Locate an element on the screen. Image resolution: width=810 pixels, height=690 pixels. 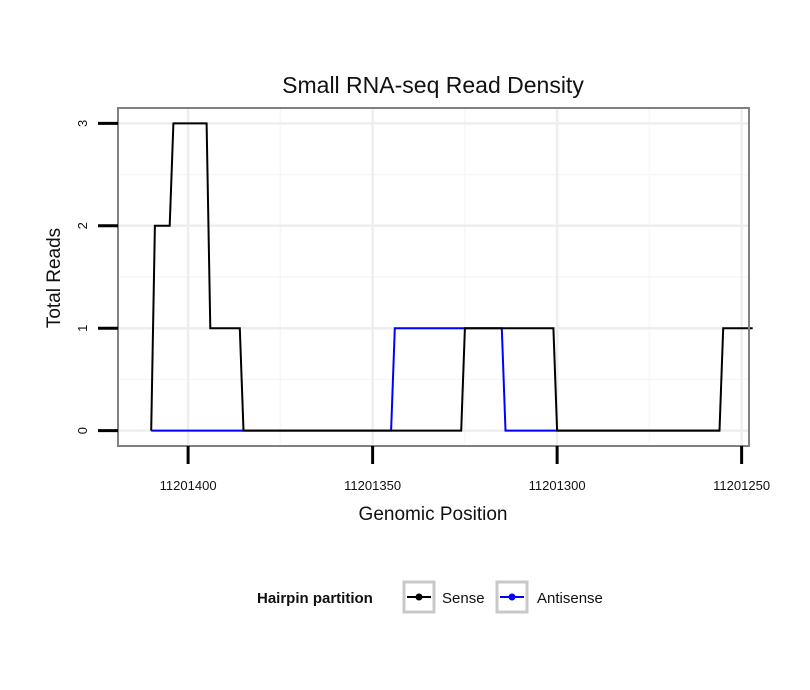
x-tick-label: 11201250 is located at coordinates (741, 485).